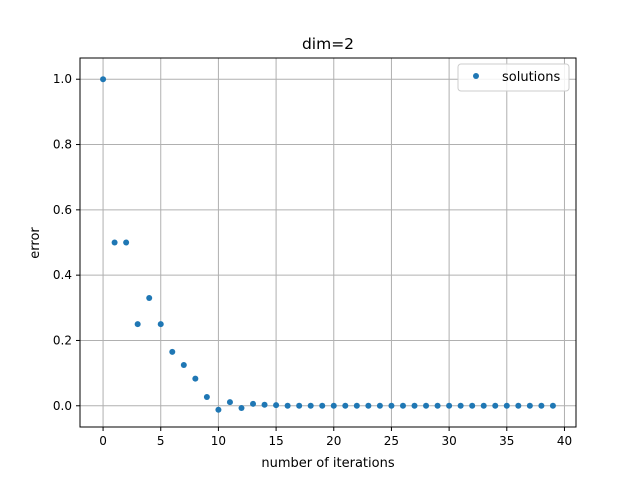 Image resolution: width=640 pixels, height=480 pixels. I want to click on y-tick-label: 0.8, so click(62, 145).